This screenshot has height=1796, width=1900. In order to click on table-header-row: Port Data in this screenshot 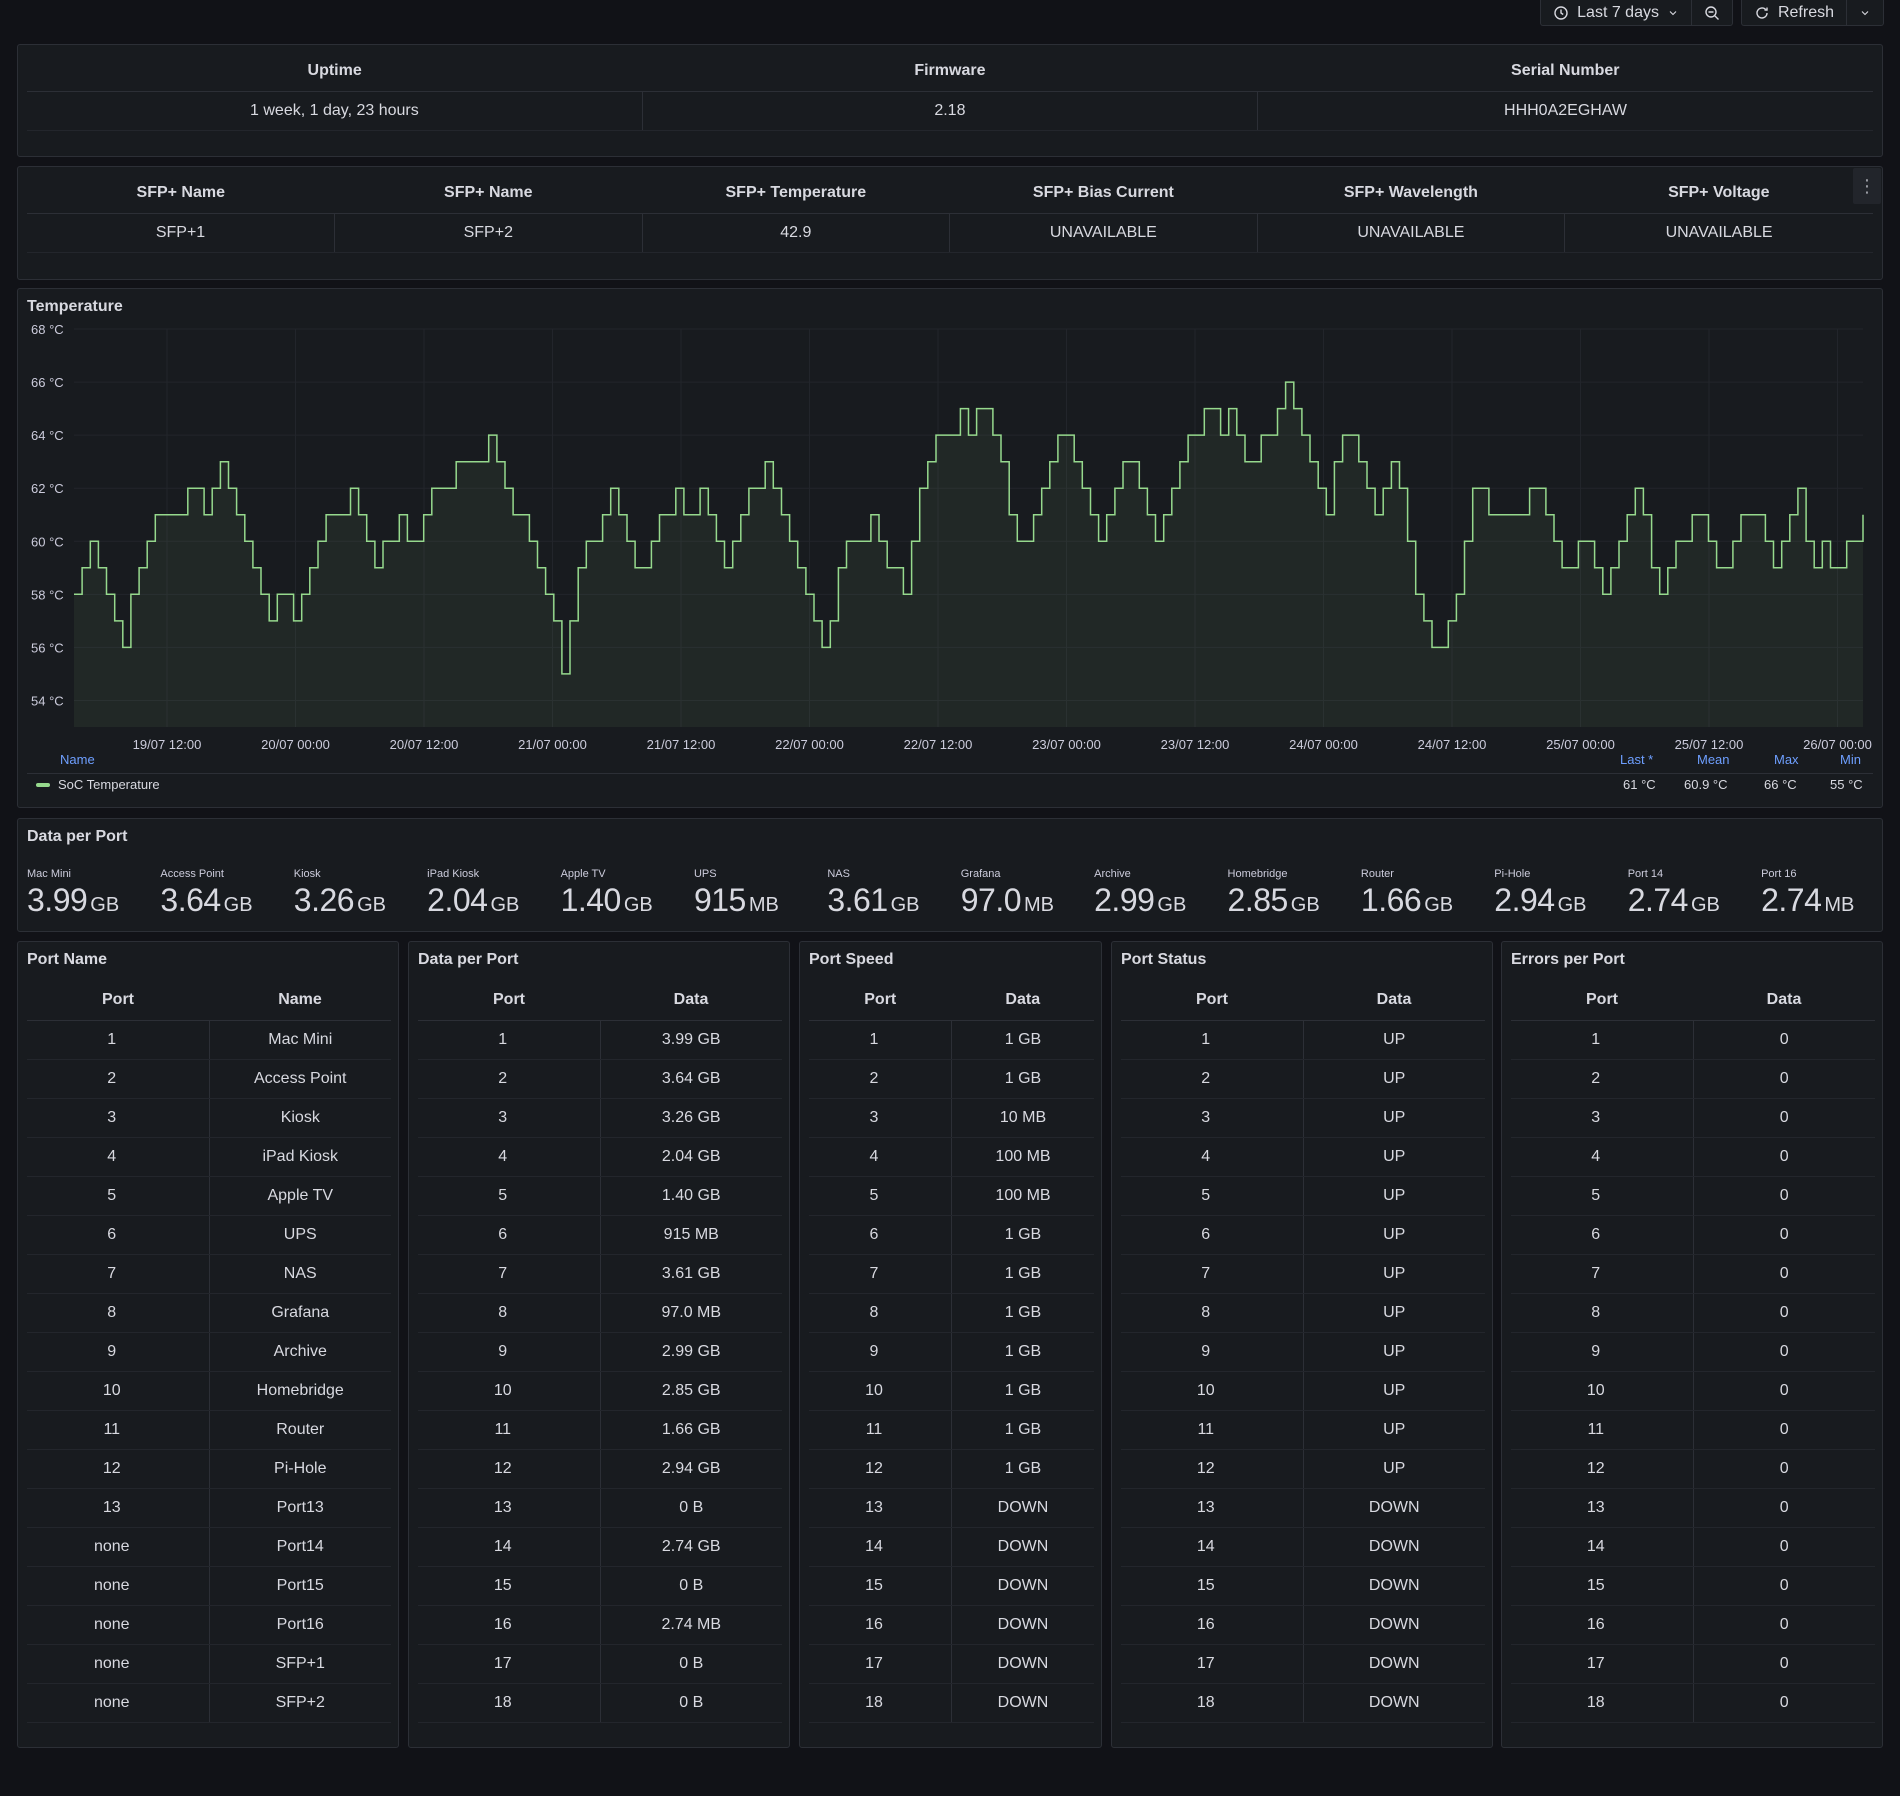, I will do `click(951, 1000)`.